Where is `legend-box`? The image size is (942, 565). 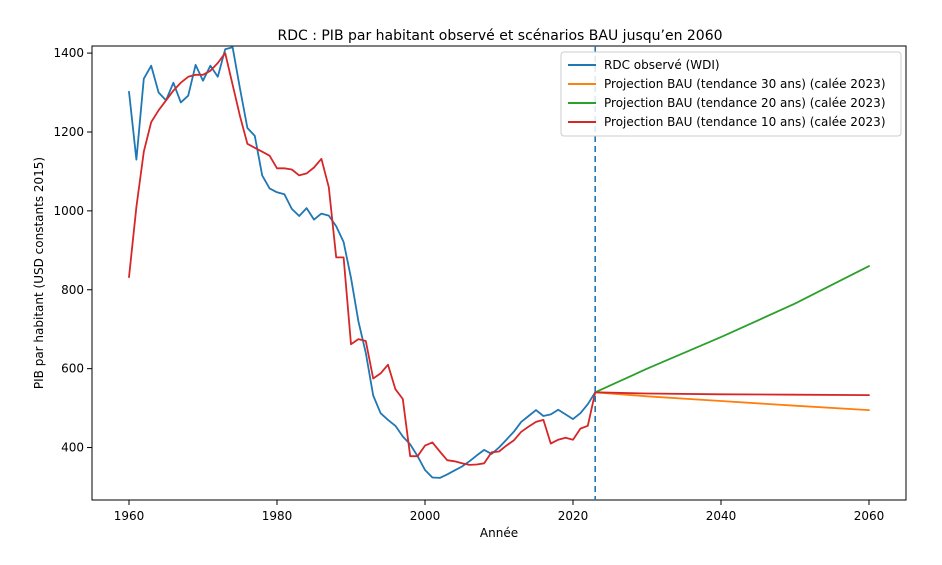
legend-box is located at coordinates (731, 94).